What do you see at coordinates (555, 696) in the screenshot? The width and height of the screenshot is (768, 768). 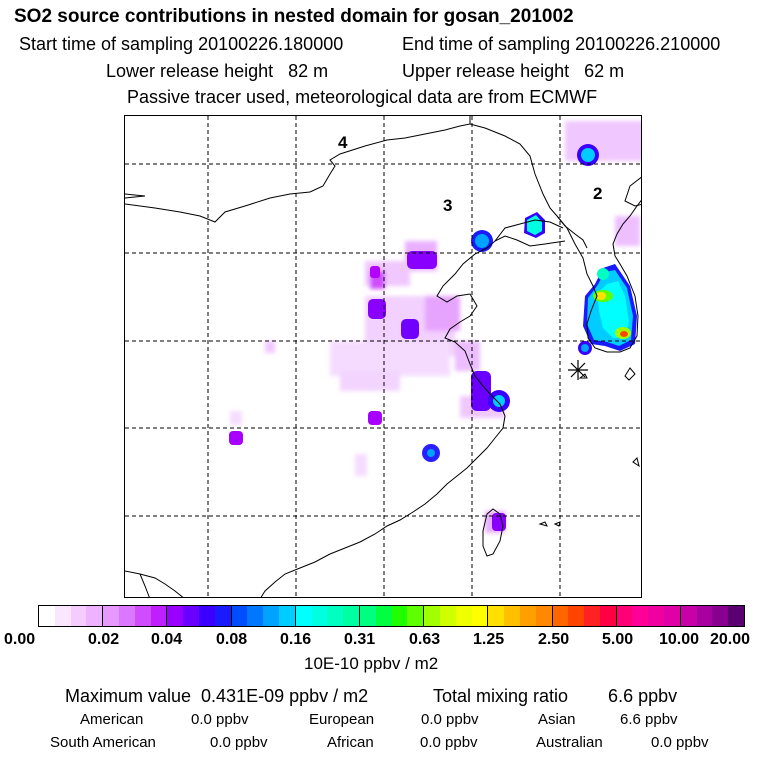 I see `total-mixing-ratio: Total mixing ratio 6.6 ppbv` at bounding box center [555, 696].